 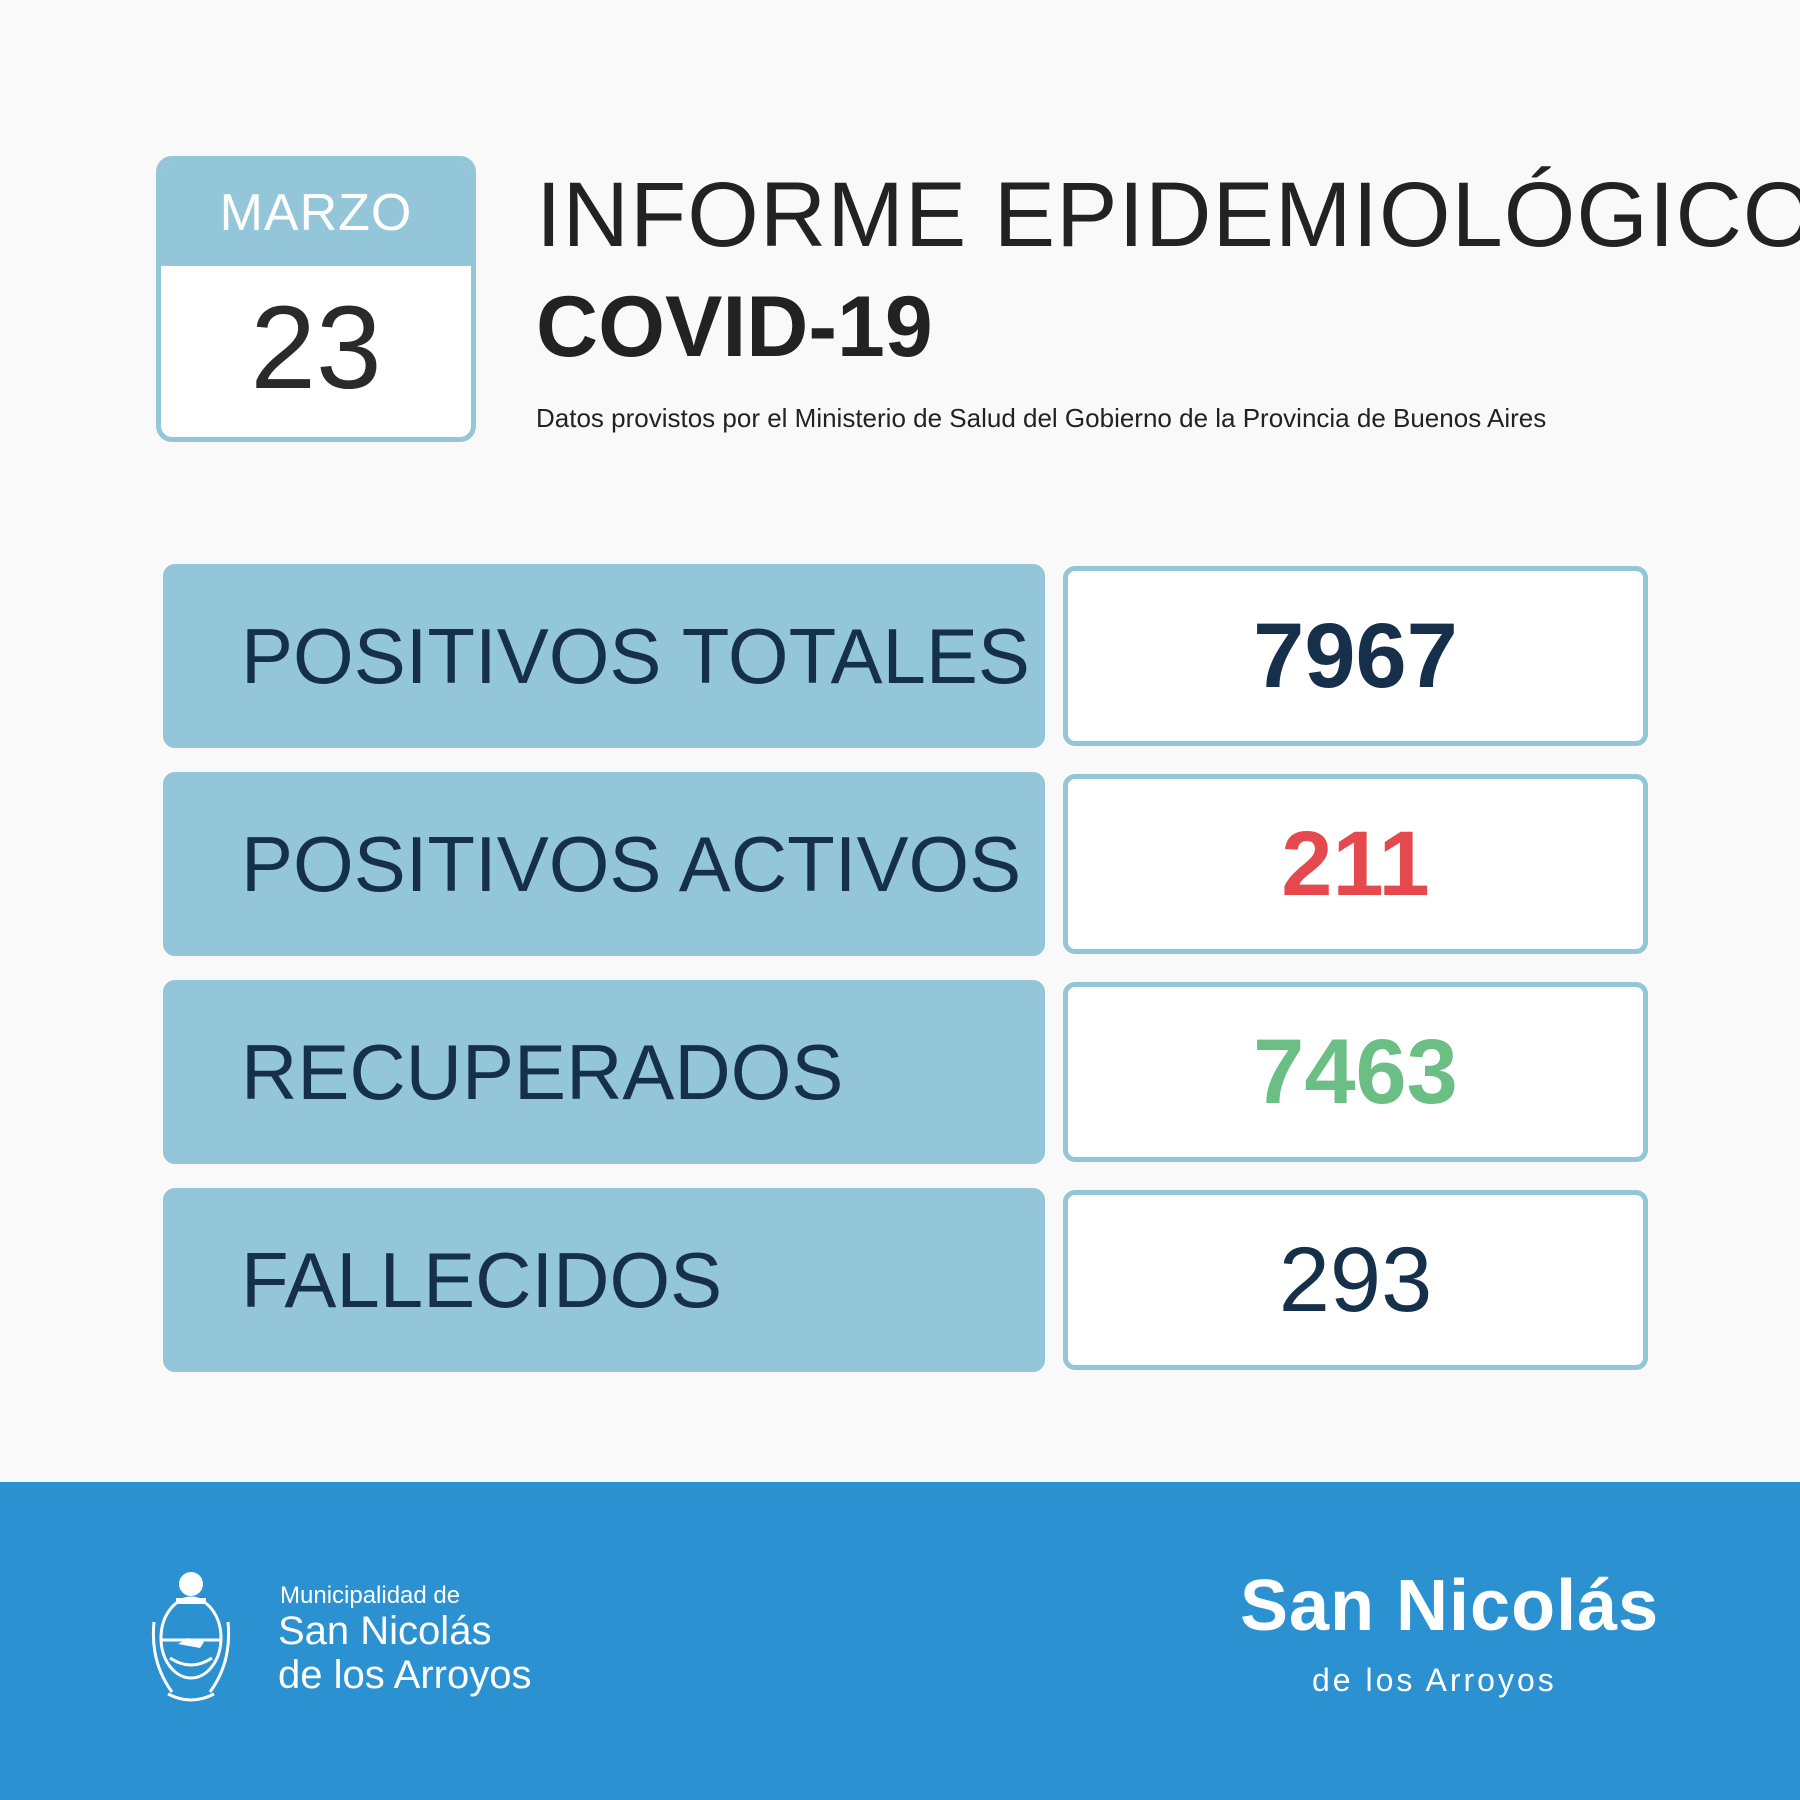 I want to click on municipality-name-line2: de los Arroyos, so click(x=405, y=1675).